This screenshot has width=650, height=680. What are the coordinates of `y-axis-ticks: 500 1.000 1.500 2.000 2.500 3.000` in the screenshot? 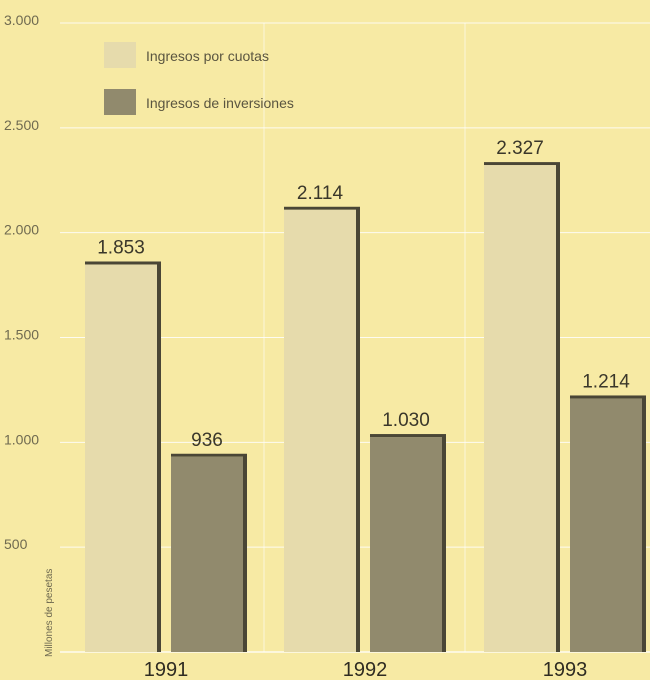 It's located at (21, 282).